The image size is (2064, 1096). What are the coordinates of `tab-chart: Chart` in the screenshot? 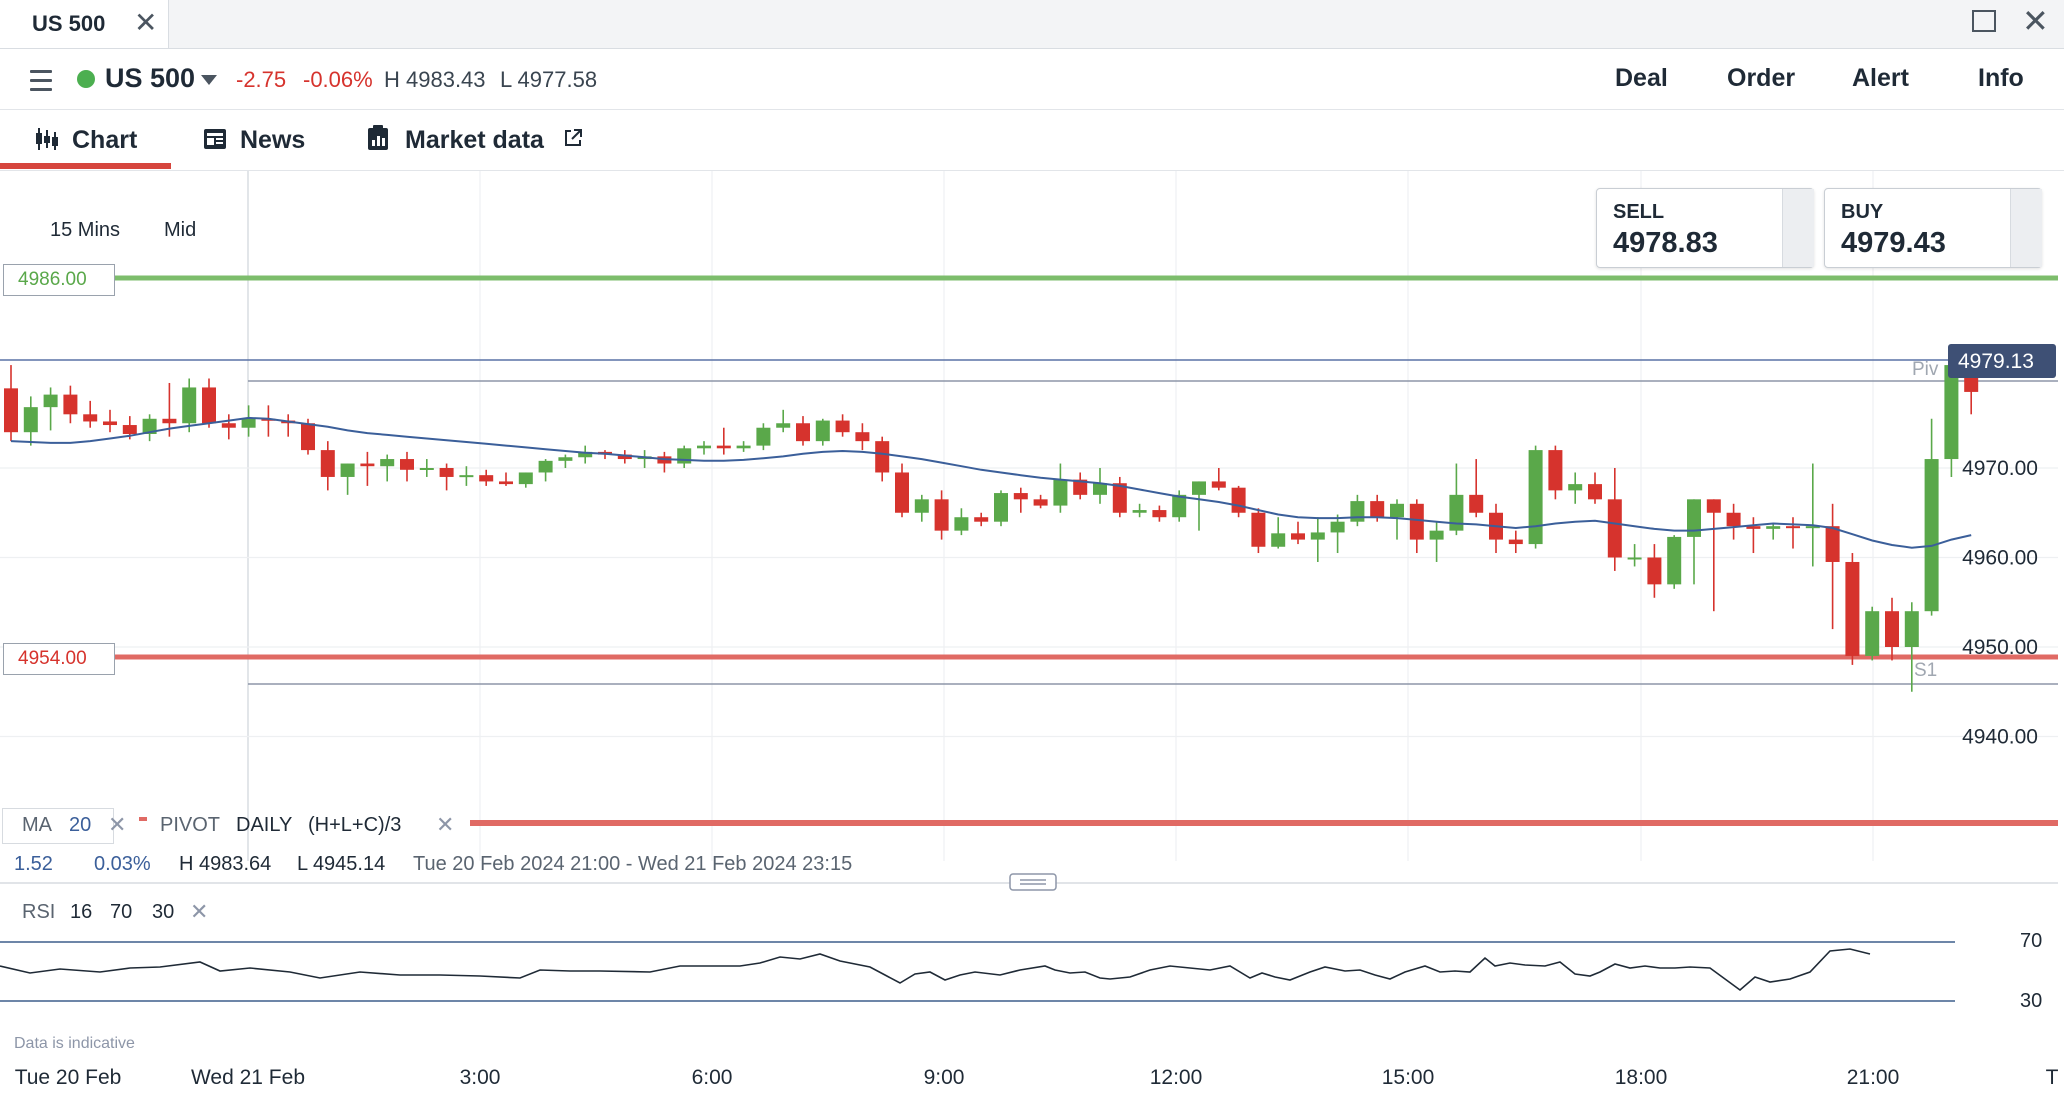 It's located at (95, 142).